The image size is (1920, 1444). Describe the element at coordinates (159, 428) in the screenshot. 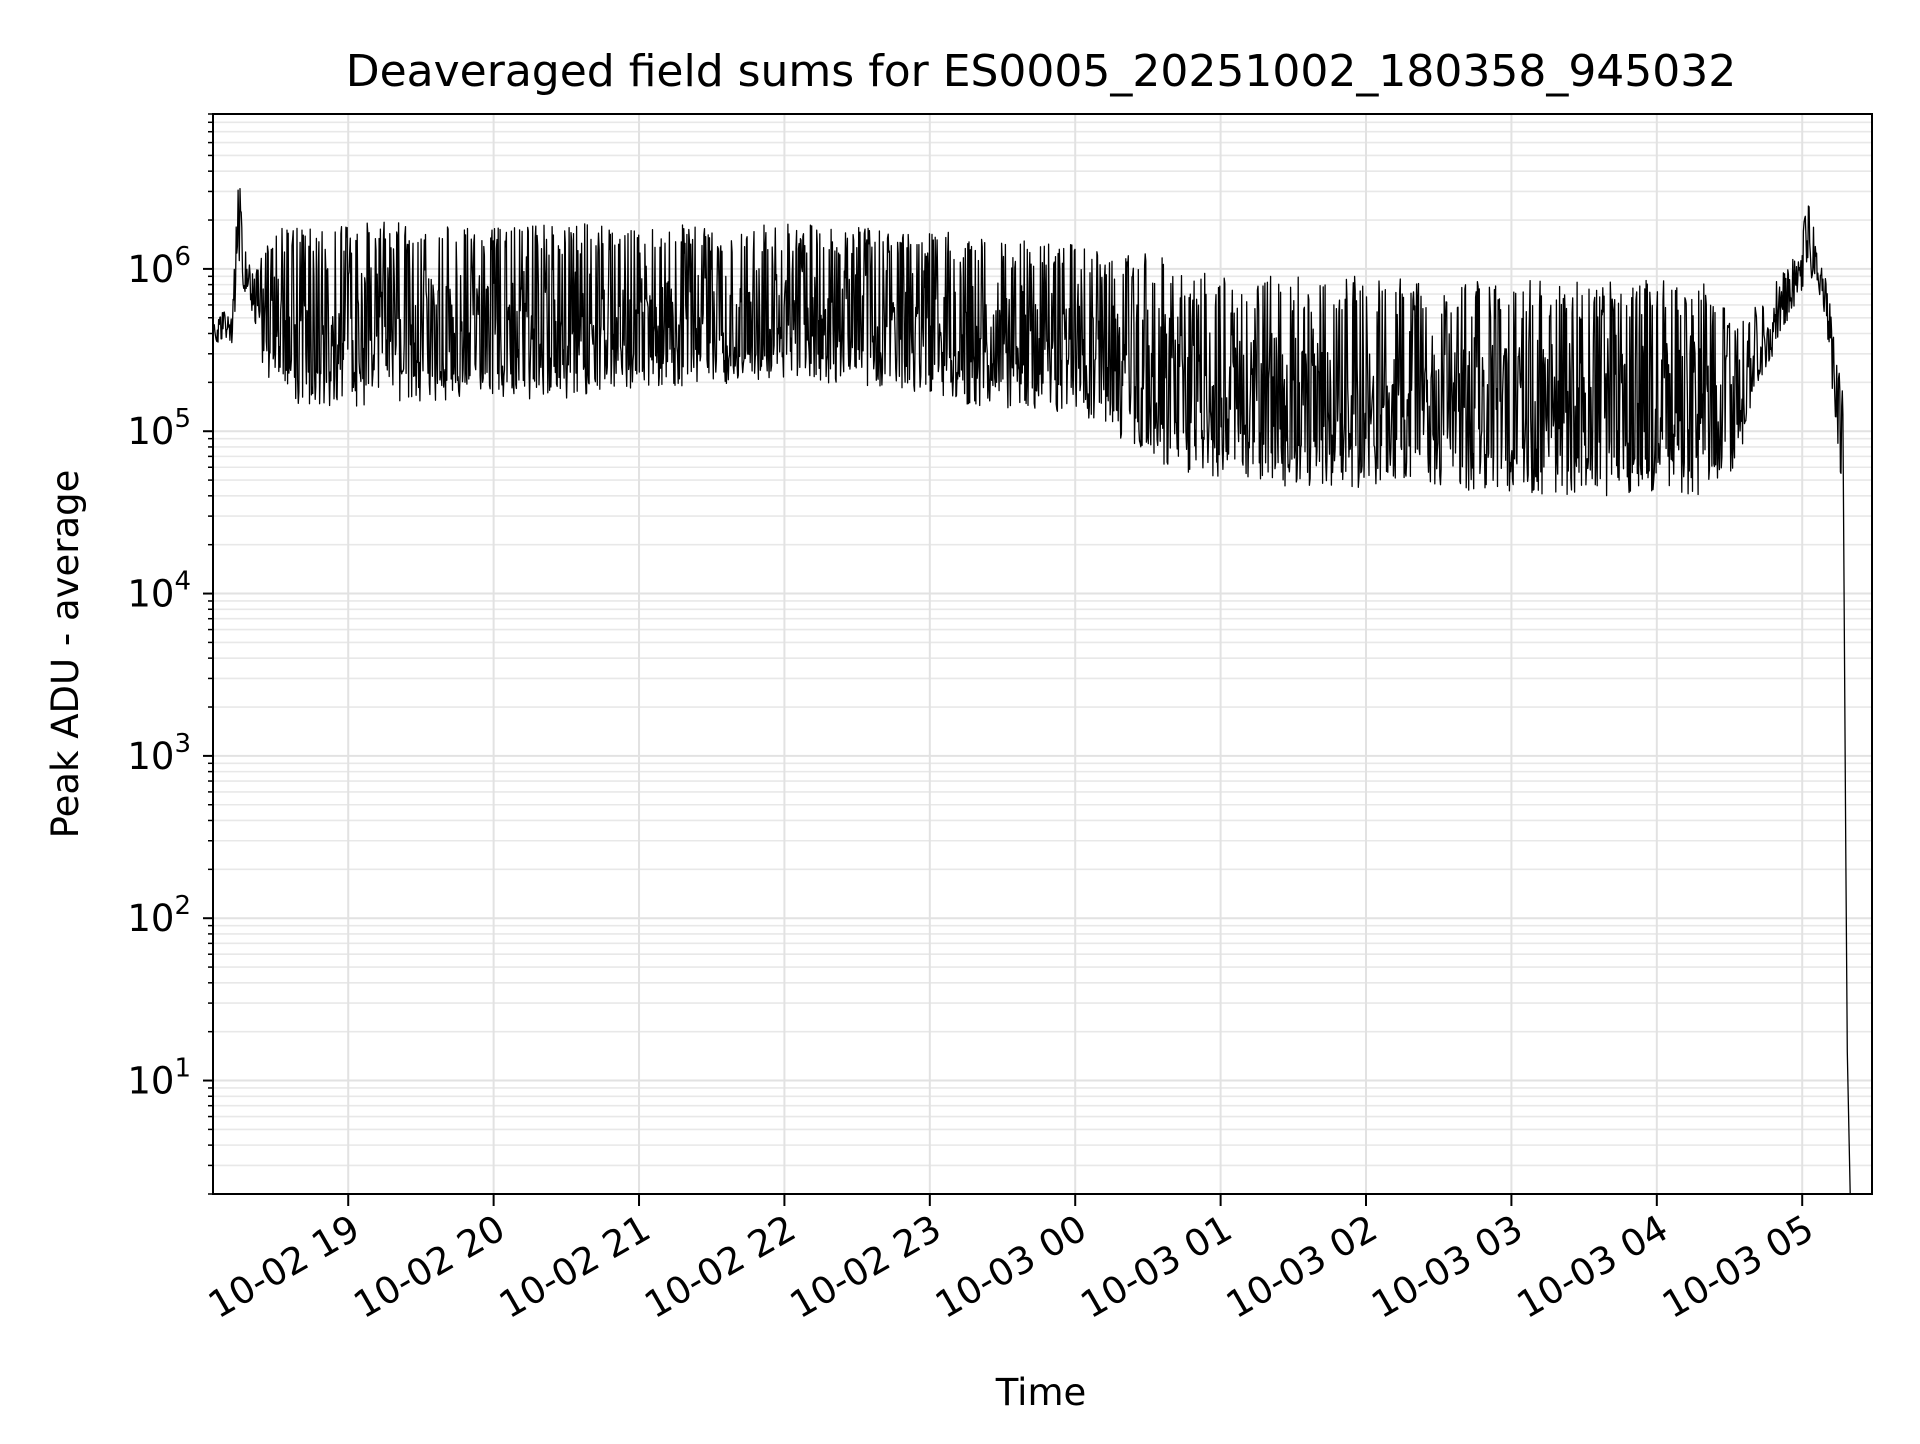

I see `y-tick-label: 10⁵` at that location.